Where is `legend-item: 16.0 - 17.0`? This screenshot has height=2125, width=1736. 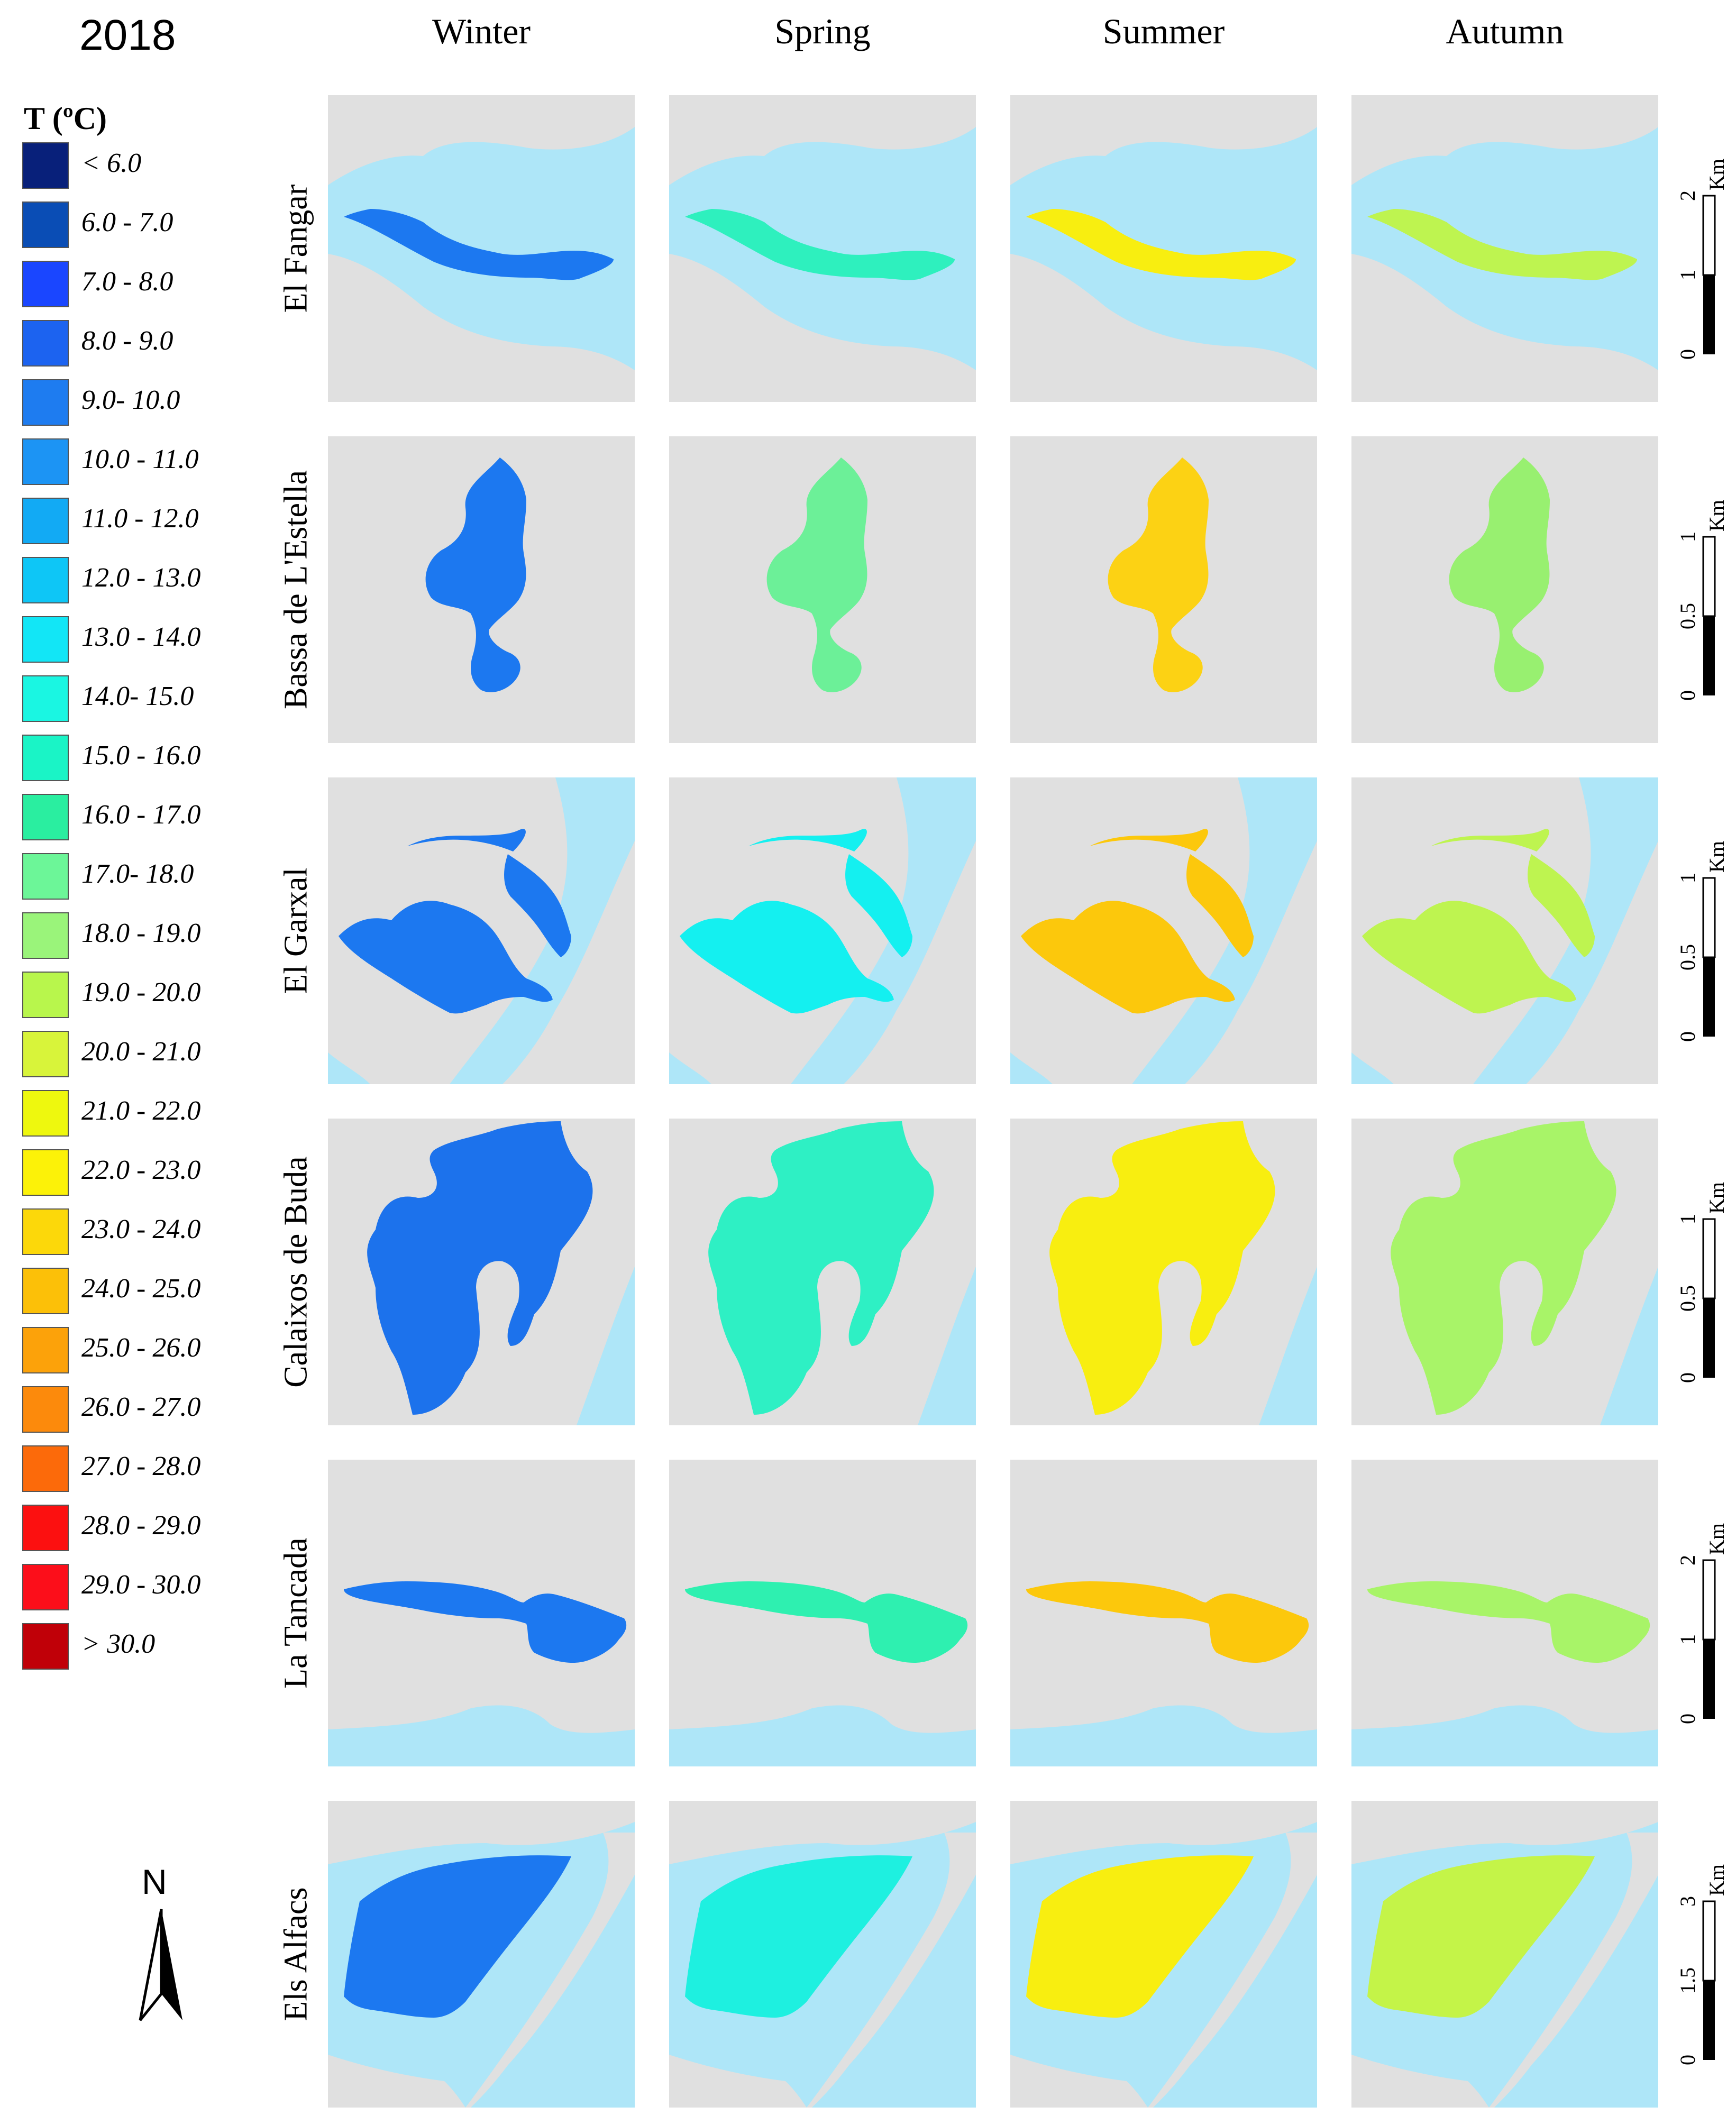
legend-item: 16.0 - 17.0 is located at coordinates (133, 822).